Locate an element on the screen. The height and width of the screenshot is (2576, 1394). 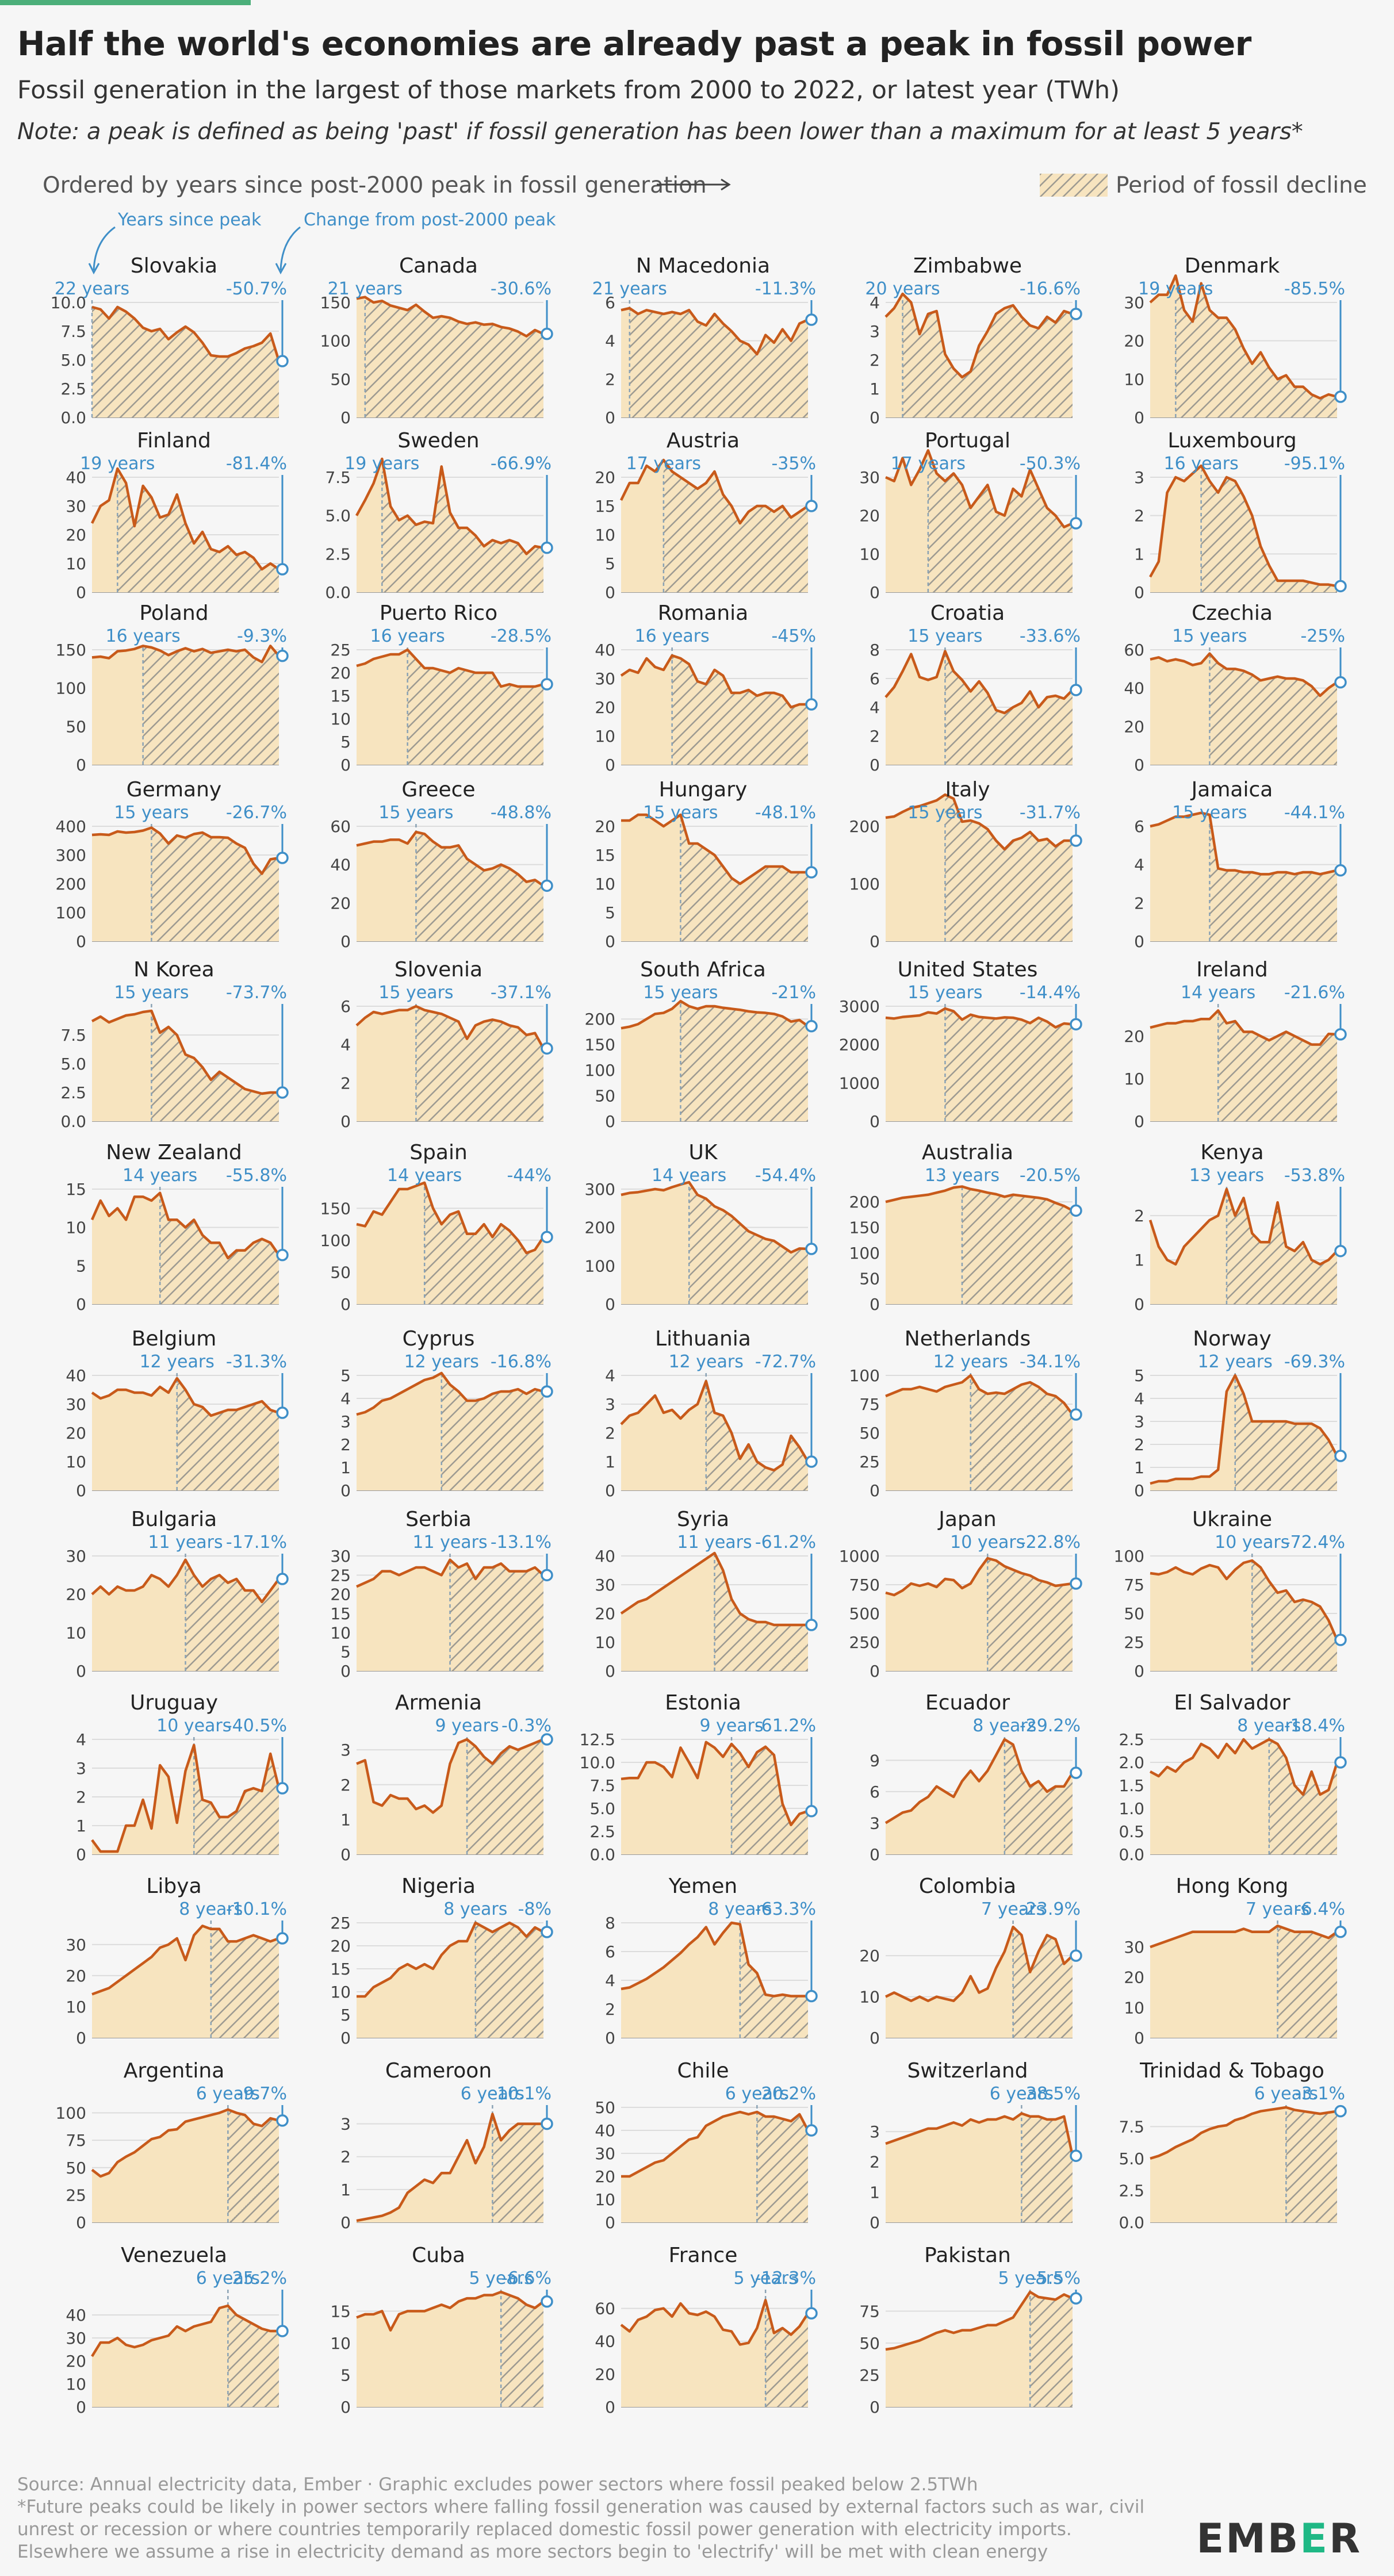
years-since-peak-label: 12 years is located at coordinates (706, 1362).